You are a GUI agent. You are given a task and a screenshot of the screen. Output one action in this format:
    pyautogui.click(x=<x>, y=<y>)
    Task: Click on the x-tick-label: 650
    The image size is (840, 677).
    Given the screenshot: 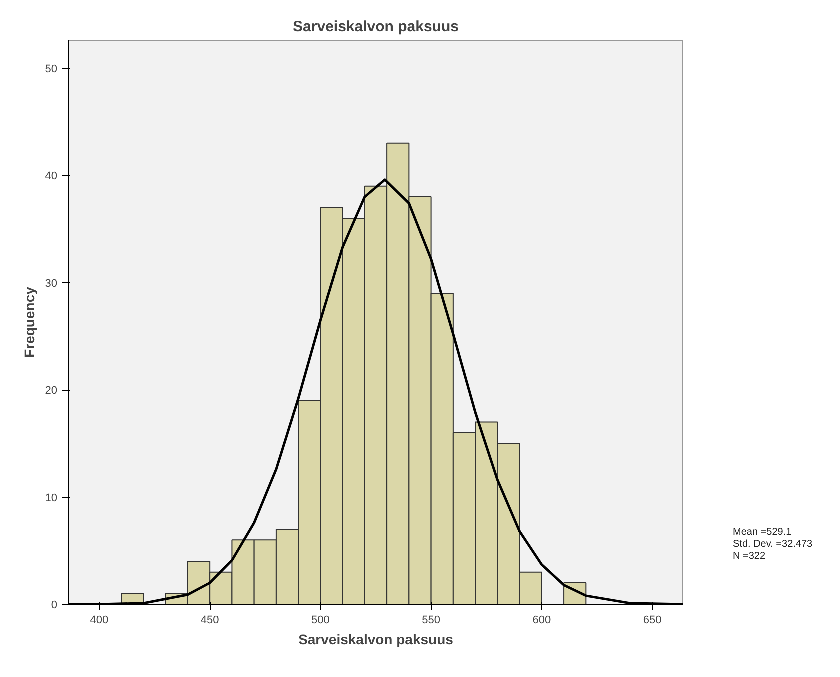 What is the action you would take?
    pyautogui.click(x=652, y=620)
    